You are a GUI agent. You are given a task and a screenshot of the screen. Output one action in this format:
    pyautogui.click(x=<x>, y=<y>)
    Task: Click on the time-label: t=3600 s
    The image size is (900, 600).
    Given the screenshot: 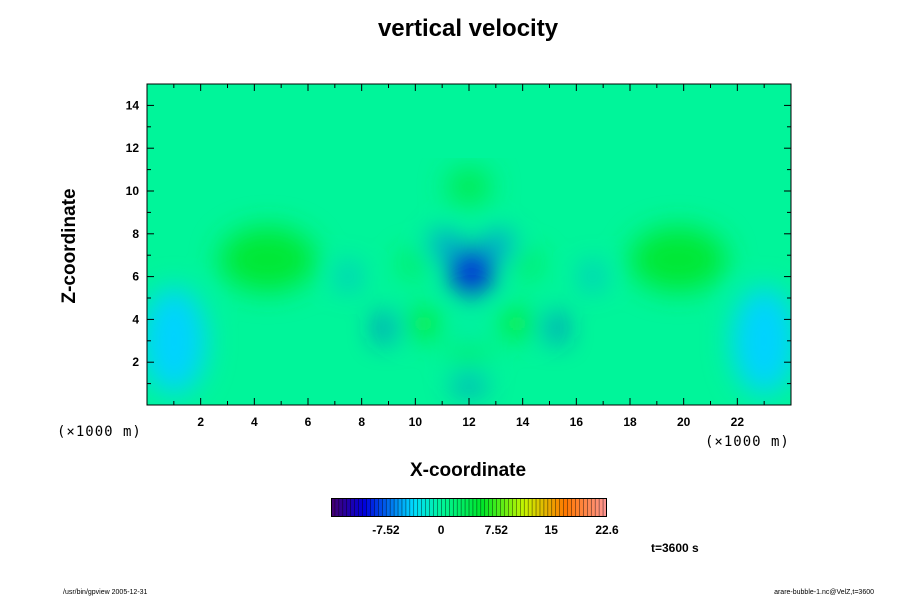 What is the action you would take?
    pyautogui.click(x=675, y=548)
    